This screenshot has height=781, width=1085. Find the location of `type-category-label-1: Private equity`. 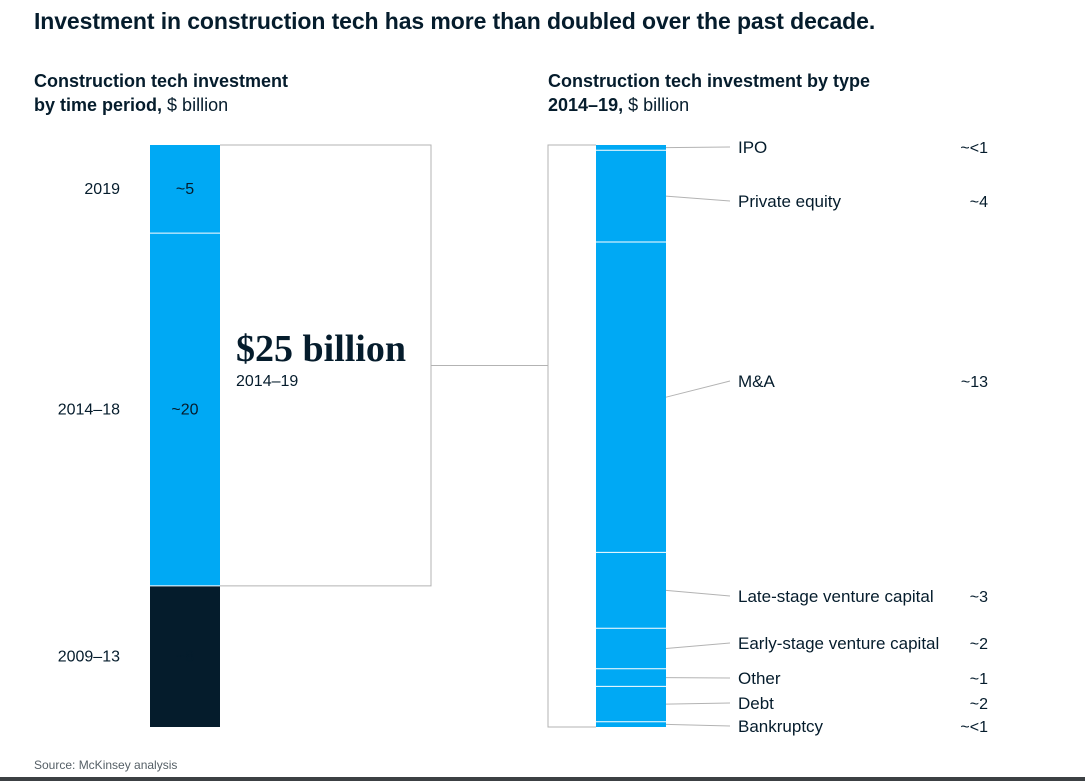

type-category-label-1: Private equity is located at coordinates (789, 201).